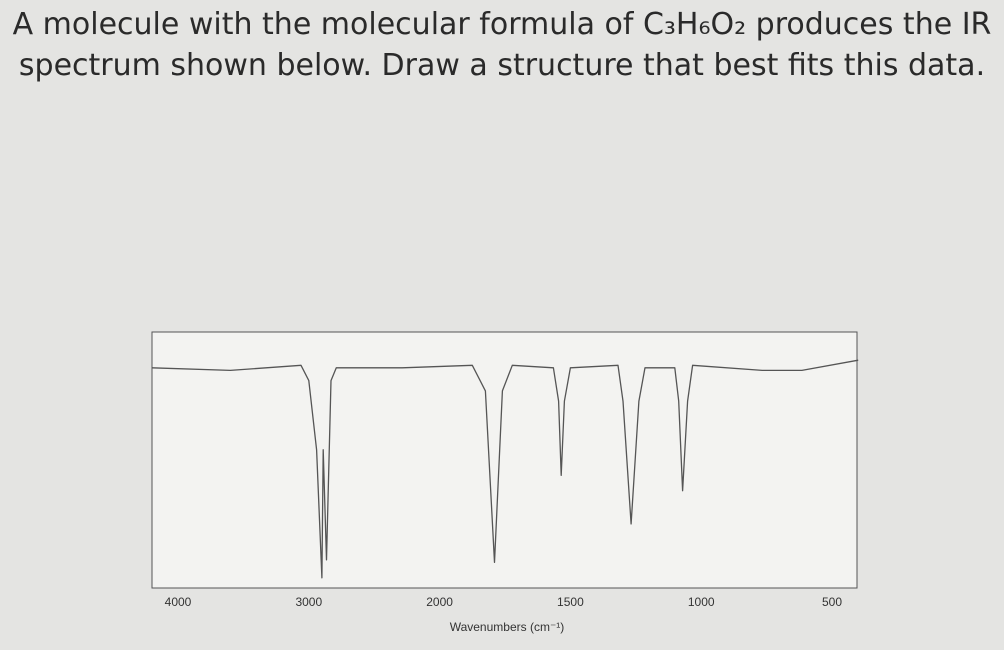 The height and width of the screenshot is (650, 1004). Describe the element at coordinates (178, 602) in the screenshot. I see `x-tick-label: 4000` at that location.